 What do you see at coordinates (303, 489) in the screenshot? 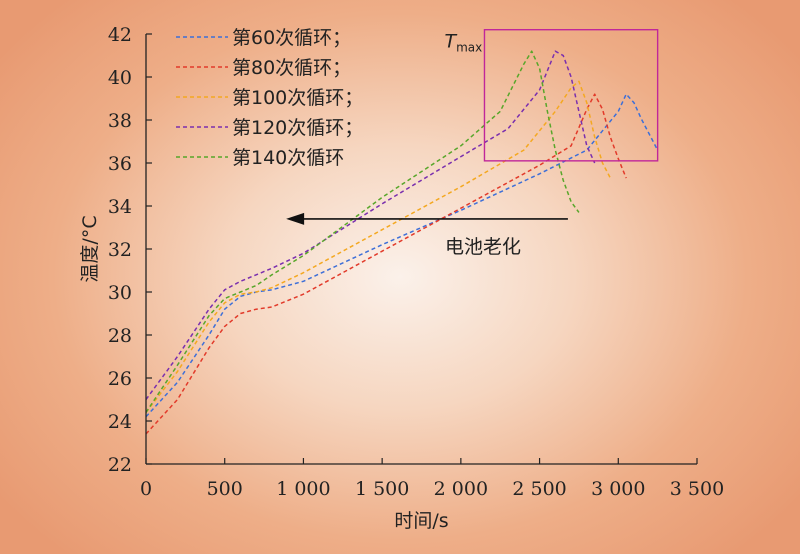
I see `x-tick-label: 1 000` at bounding box center [303, 489].